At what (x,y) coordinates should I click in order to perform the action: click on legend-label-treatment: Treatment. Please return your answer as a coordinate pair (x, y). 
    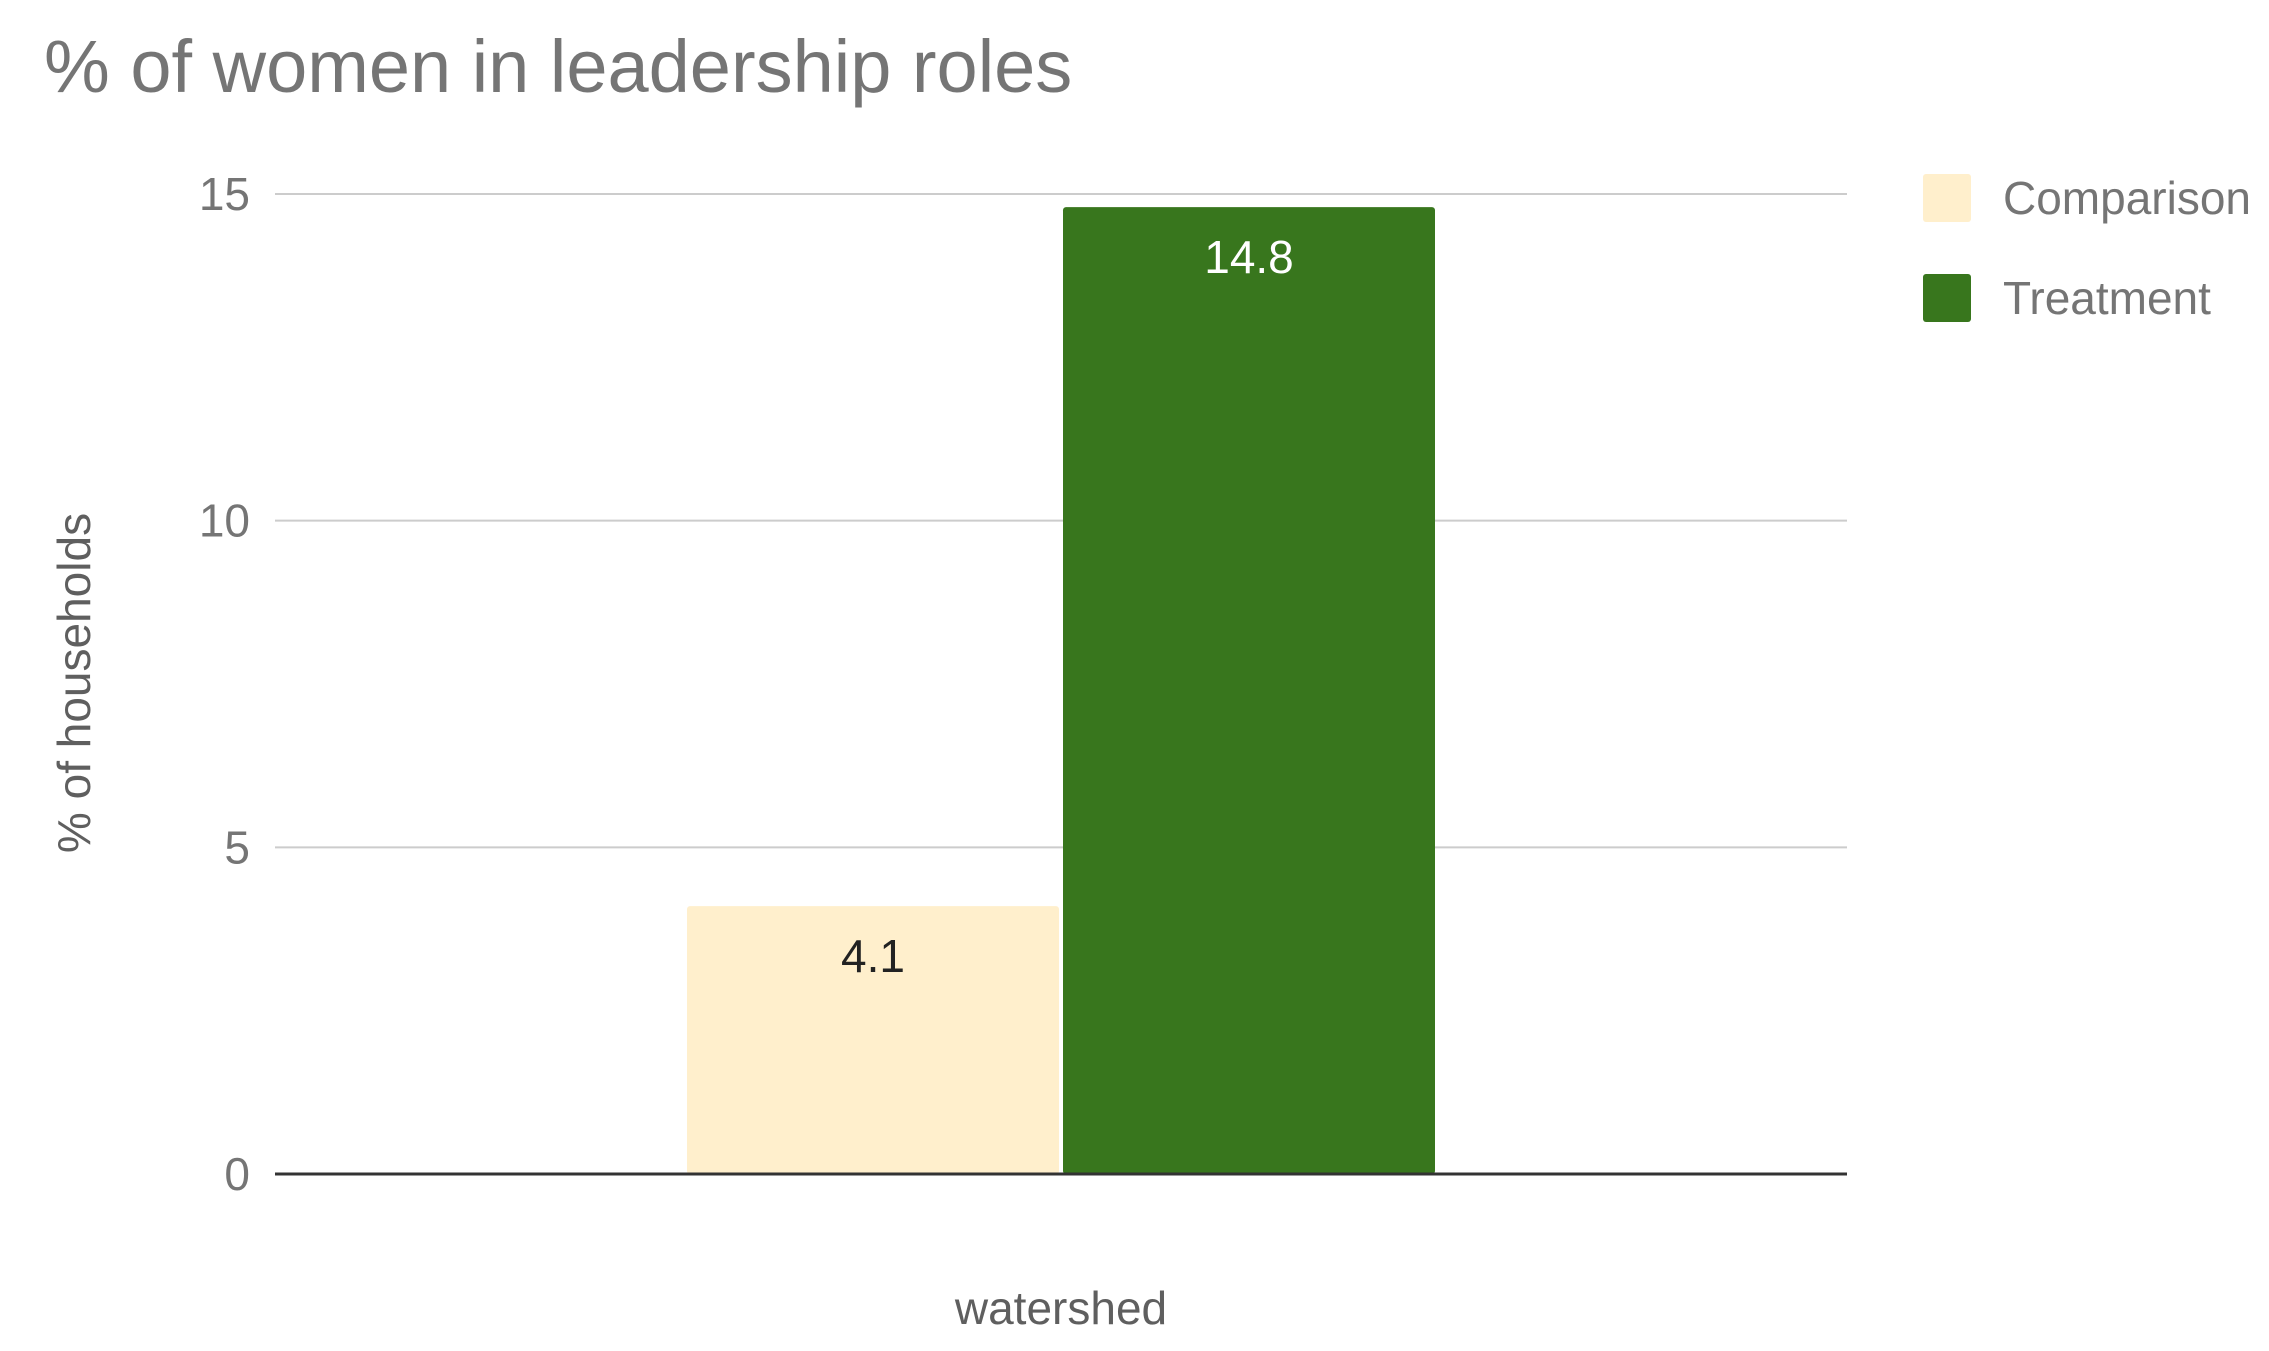
    Looking at the image, I should click on (2107, 298).